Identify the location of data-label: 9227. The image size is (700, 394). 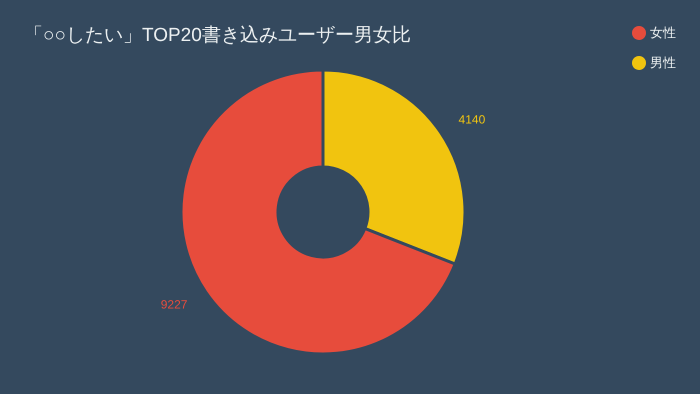
(174, 304).